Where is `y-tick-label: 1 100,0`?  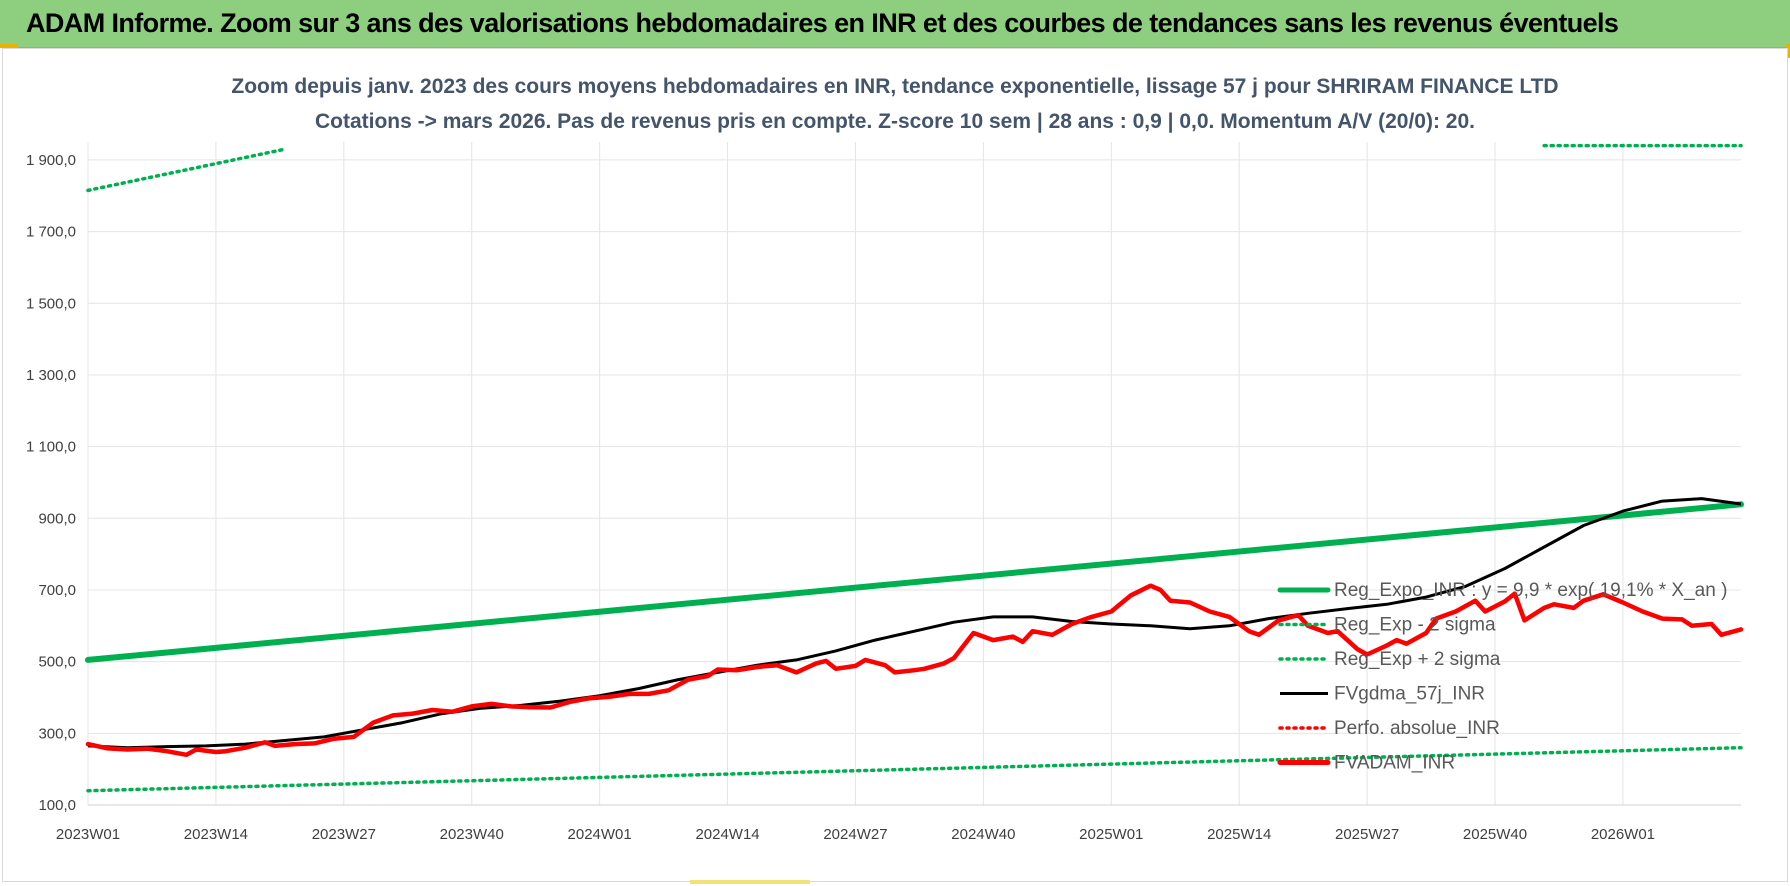
y-tick-label: 1 100,0 is located at coordinates (51, 447).